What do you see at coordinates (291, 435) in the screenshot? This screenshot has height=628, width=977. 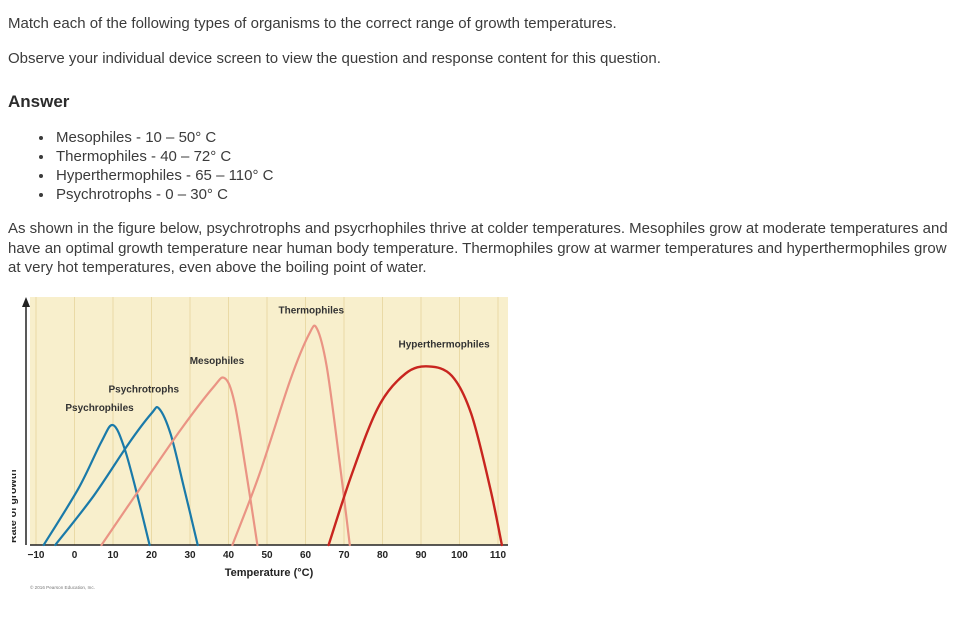 I see `curve-thermophiles` at bounding box center [291, 435].